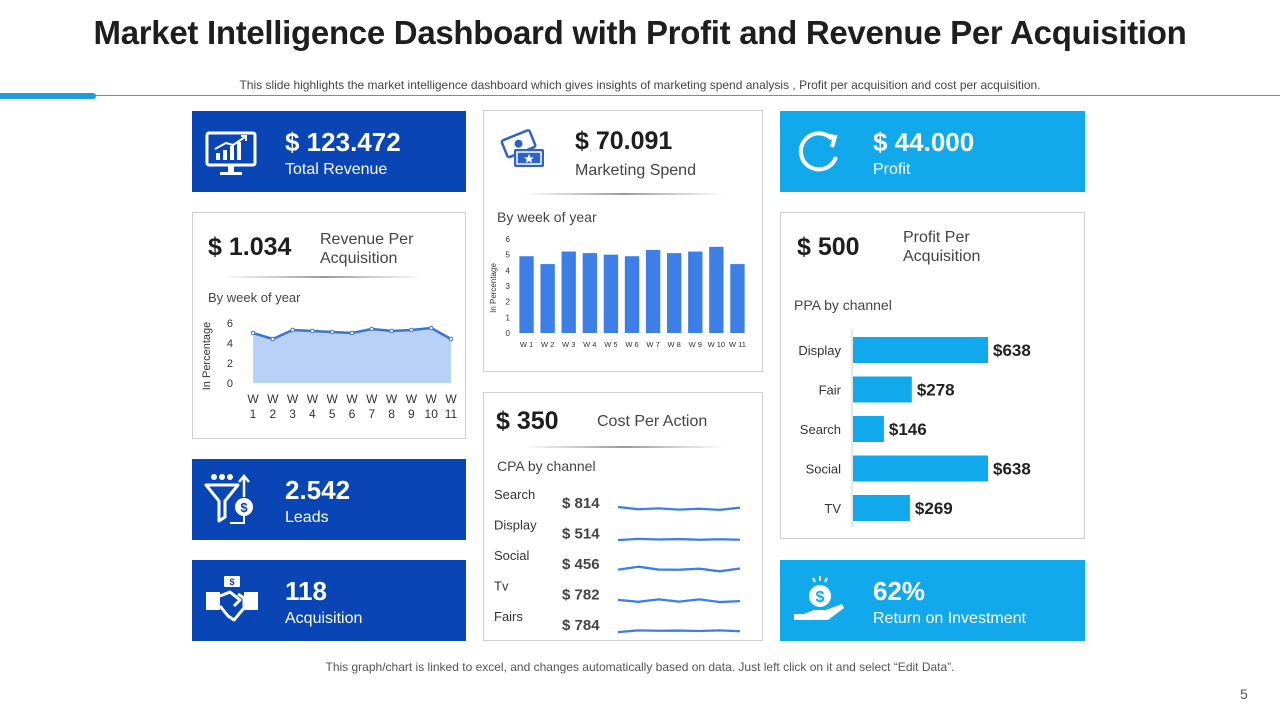  What do you see at coordinates (232, 599) in the screenshot?
I see `handshake-icon: $` at bounding box center [232, 599].